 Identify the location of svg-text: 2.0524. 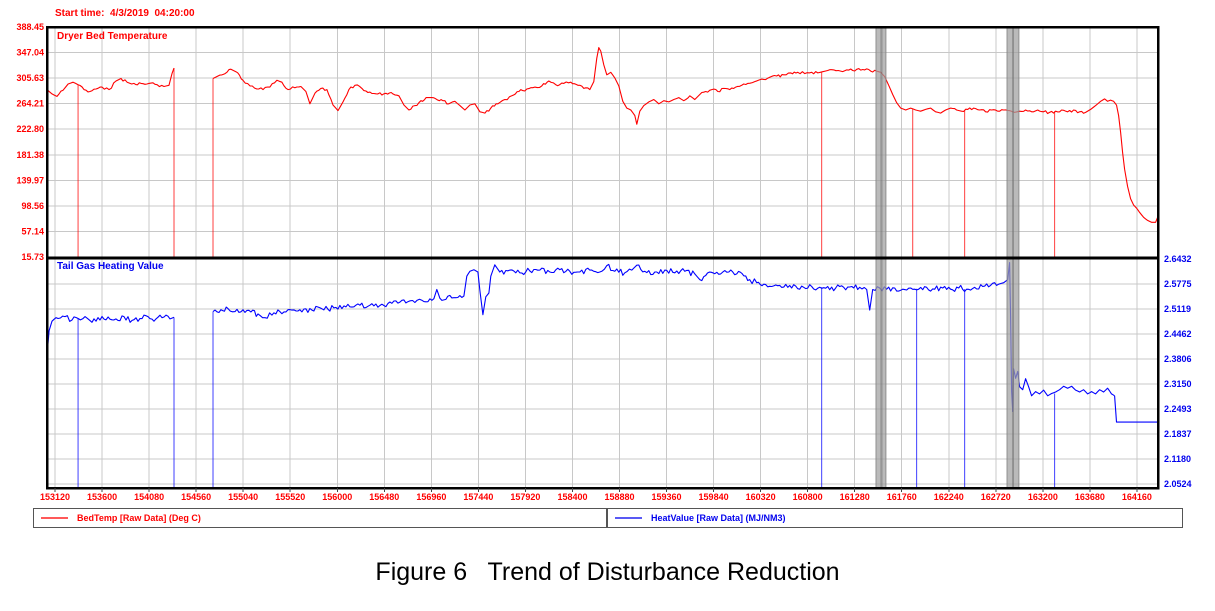
(1178, 484).